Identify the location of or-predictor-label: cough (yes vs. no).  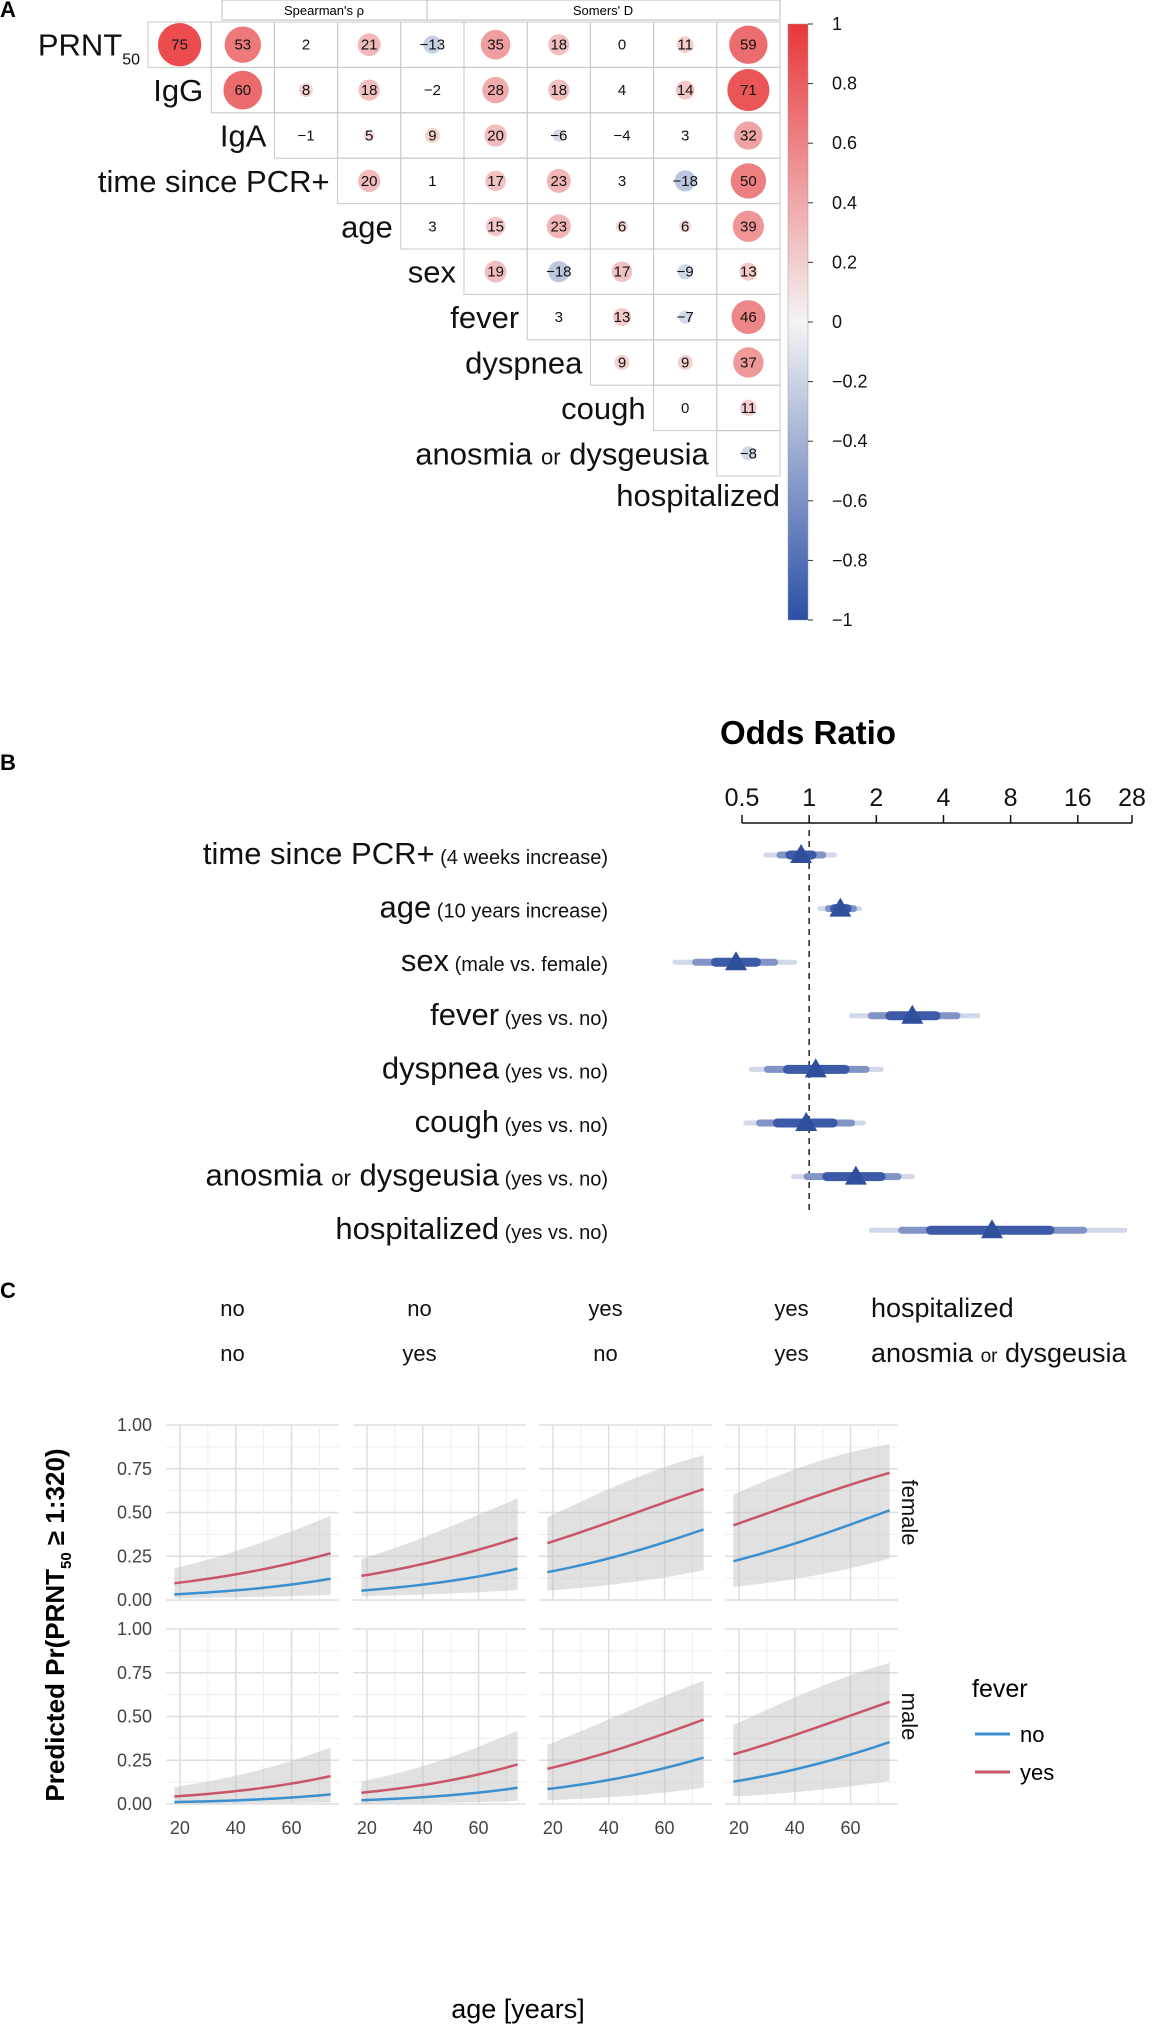
(511, 1121).